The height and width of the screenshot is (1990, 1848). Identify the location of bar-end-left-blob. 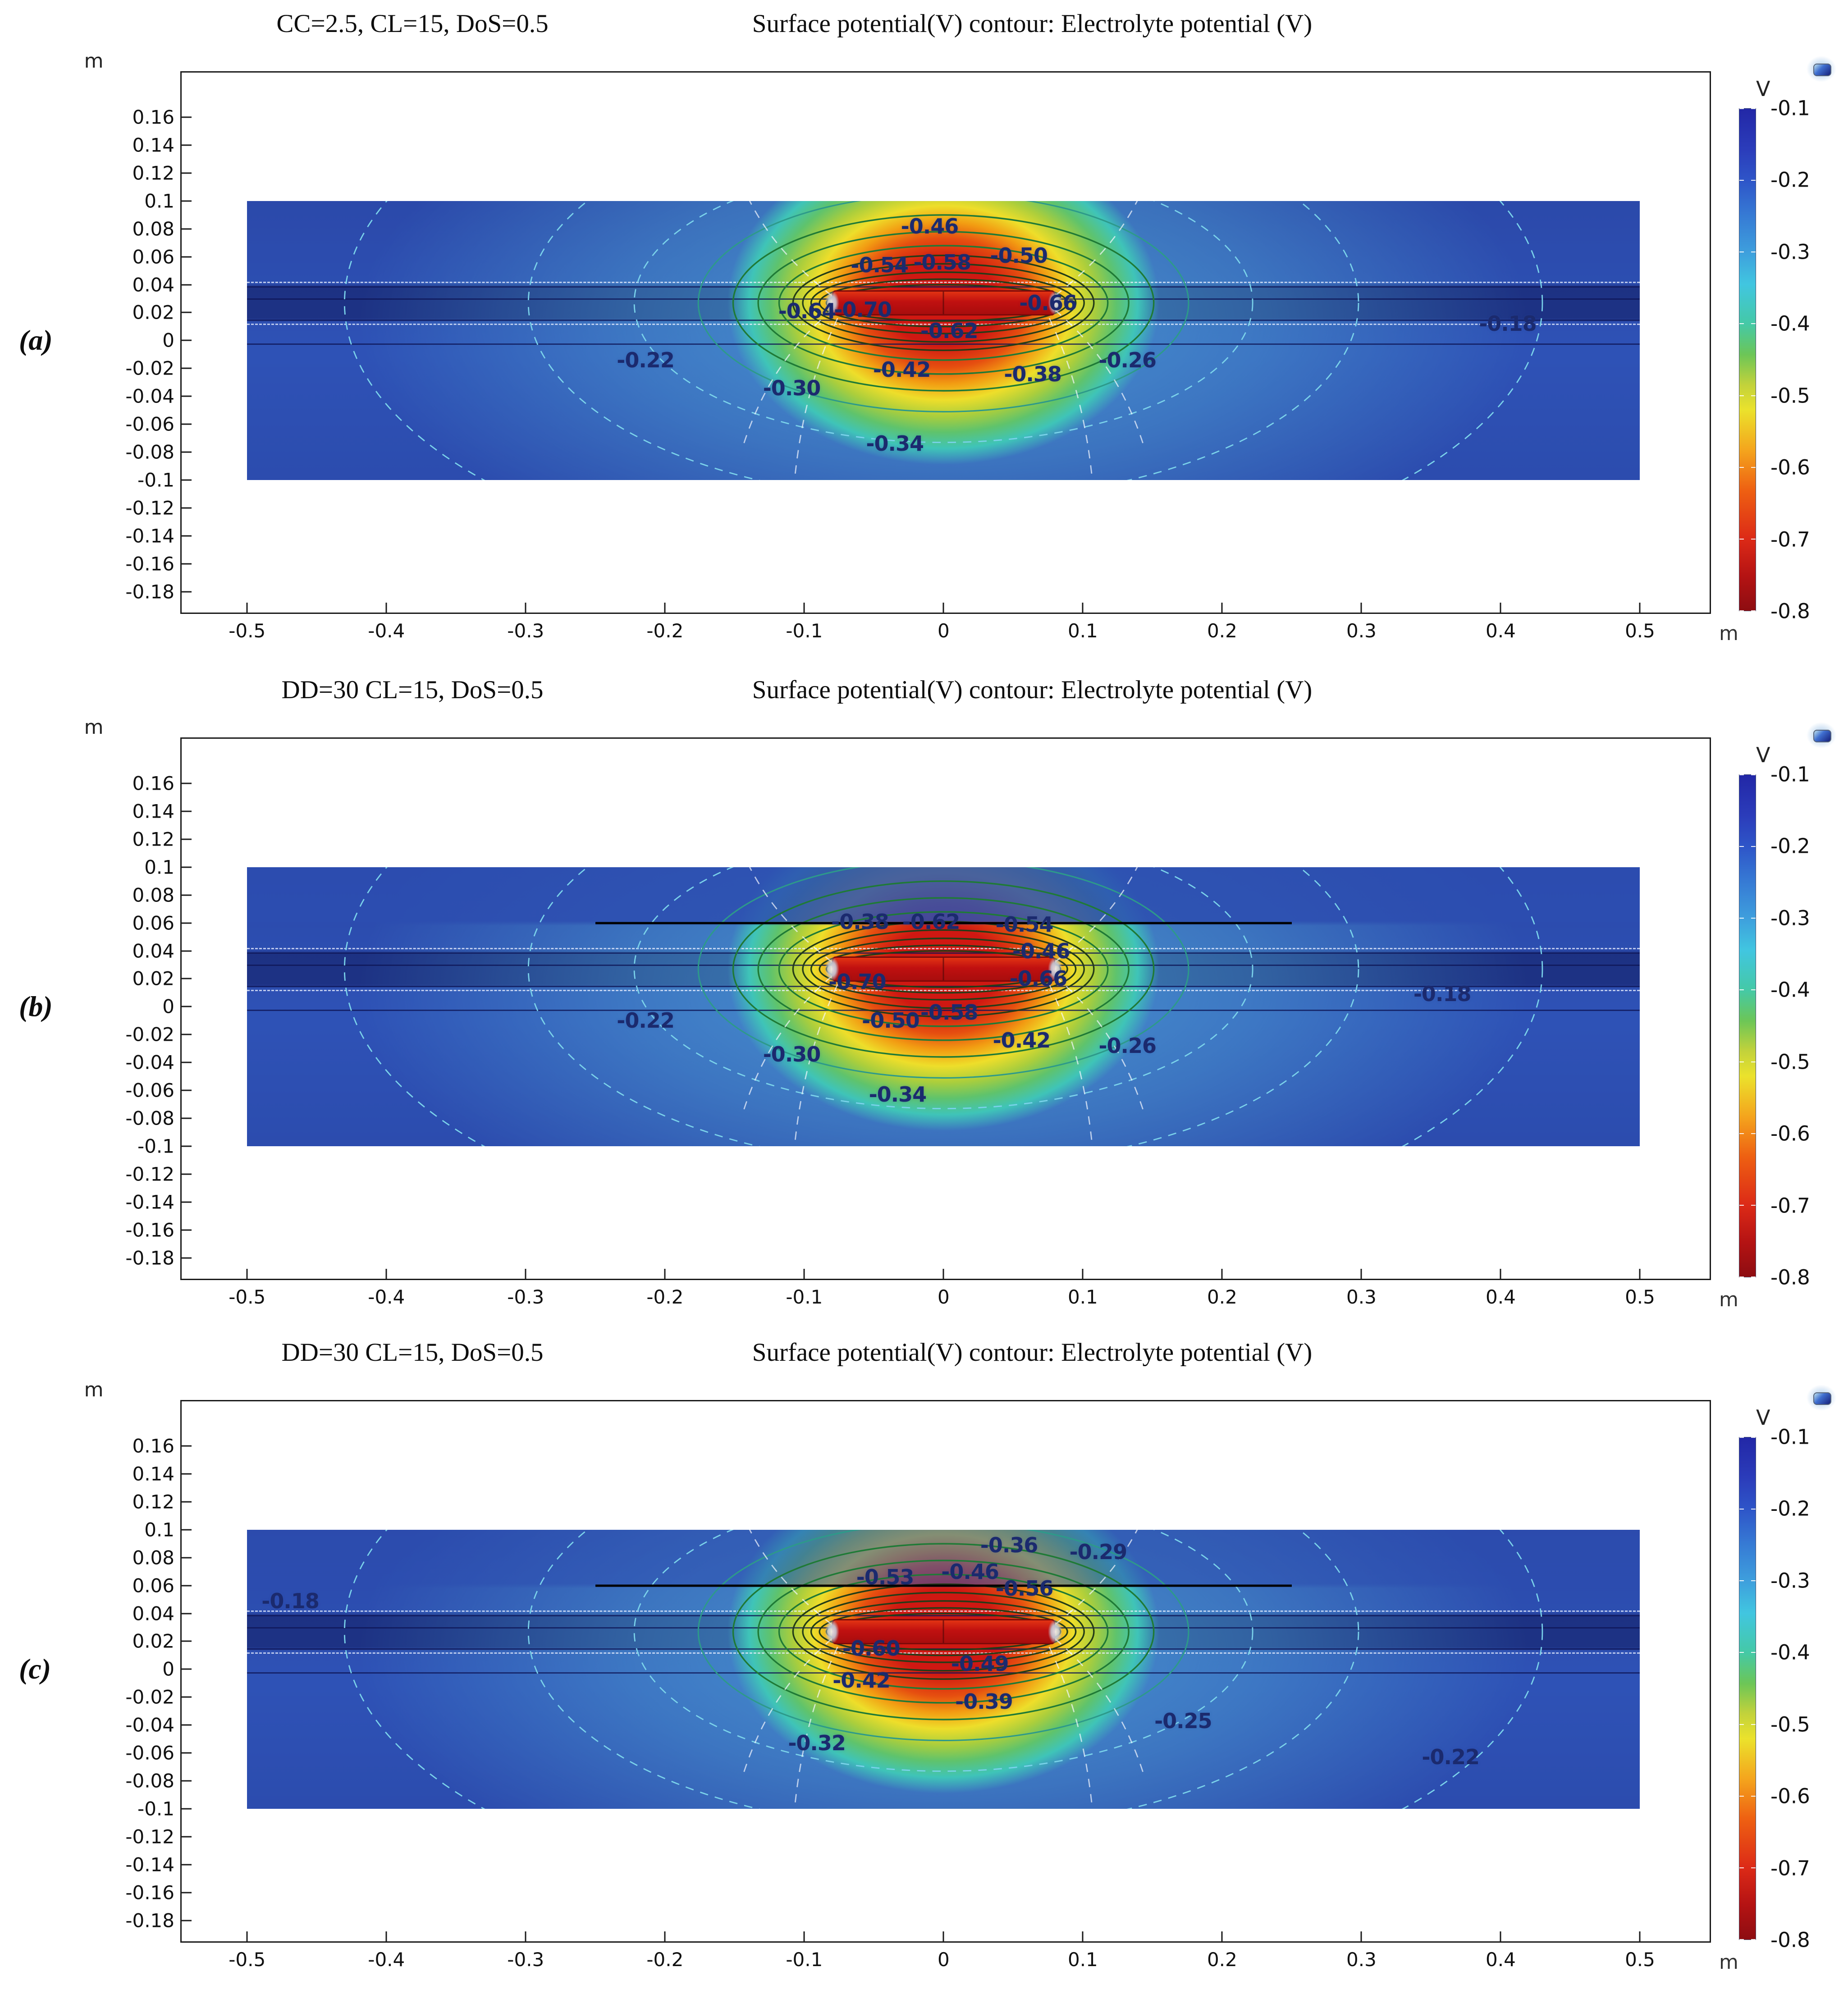
(832, 302).